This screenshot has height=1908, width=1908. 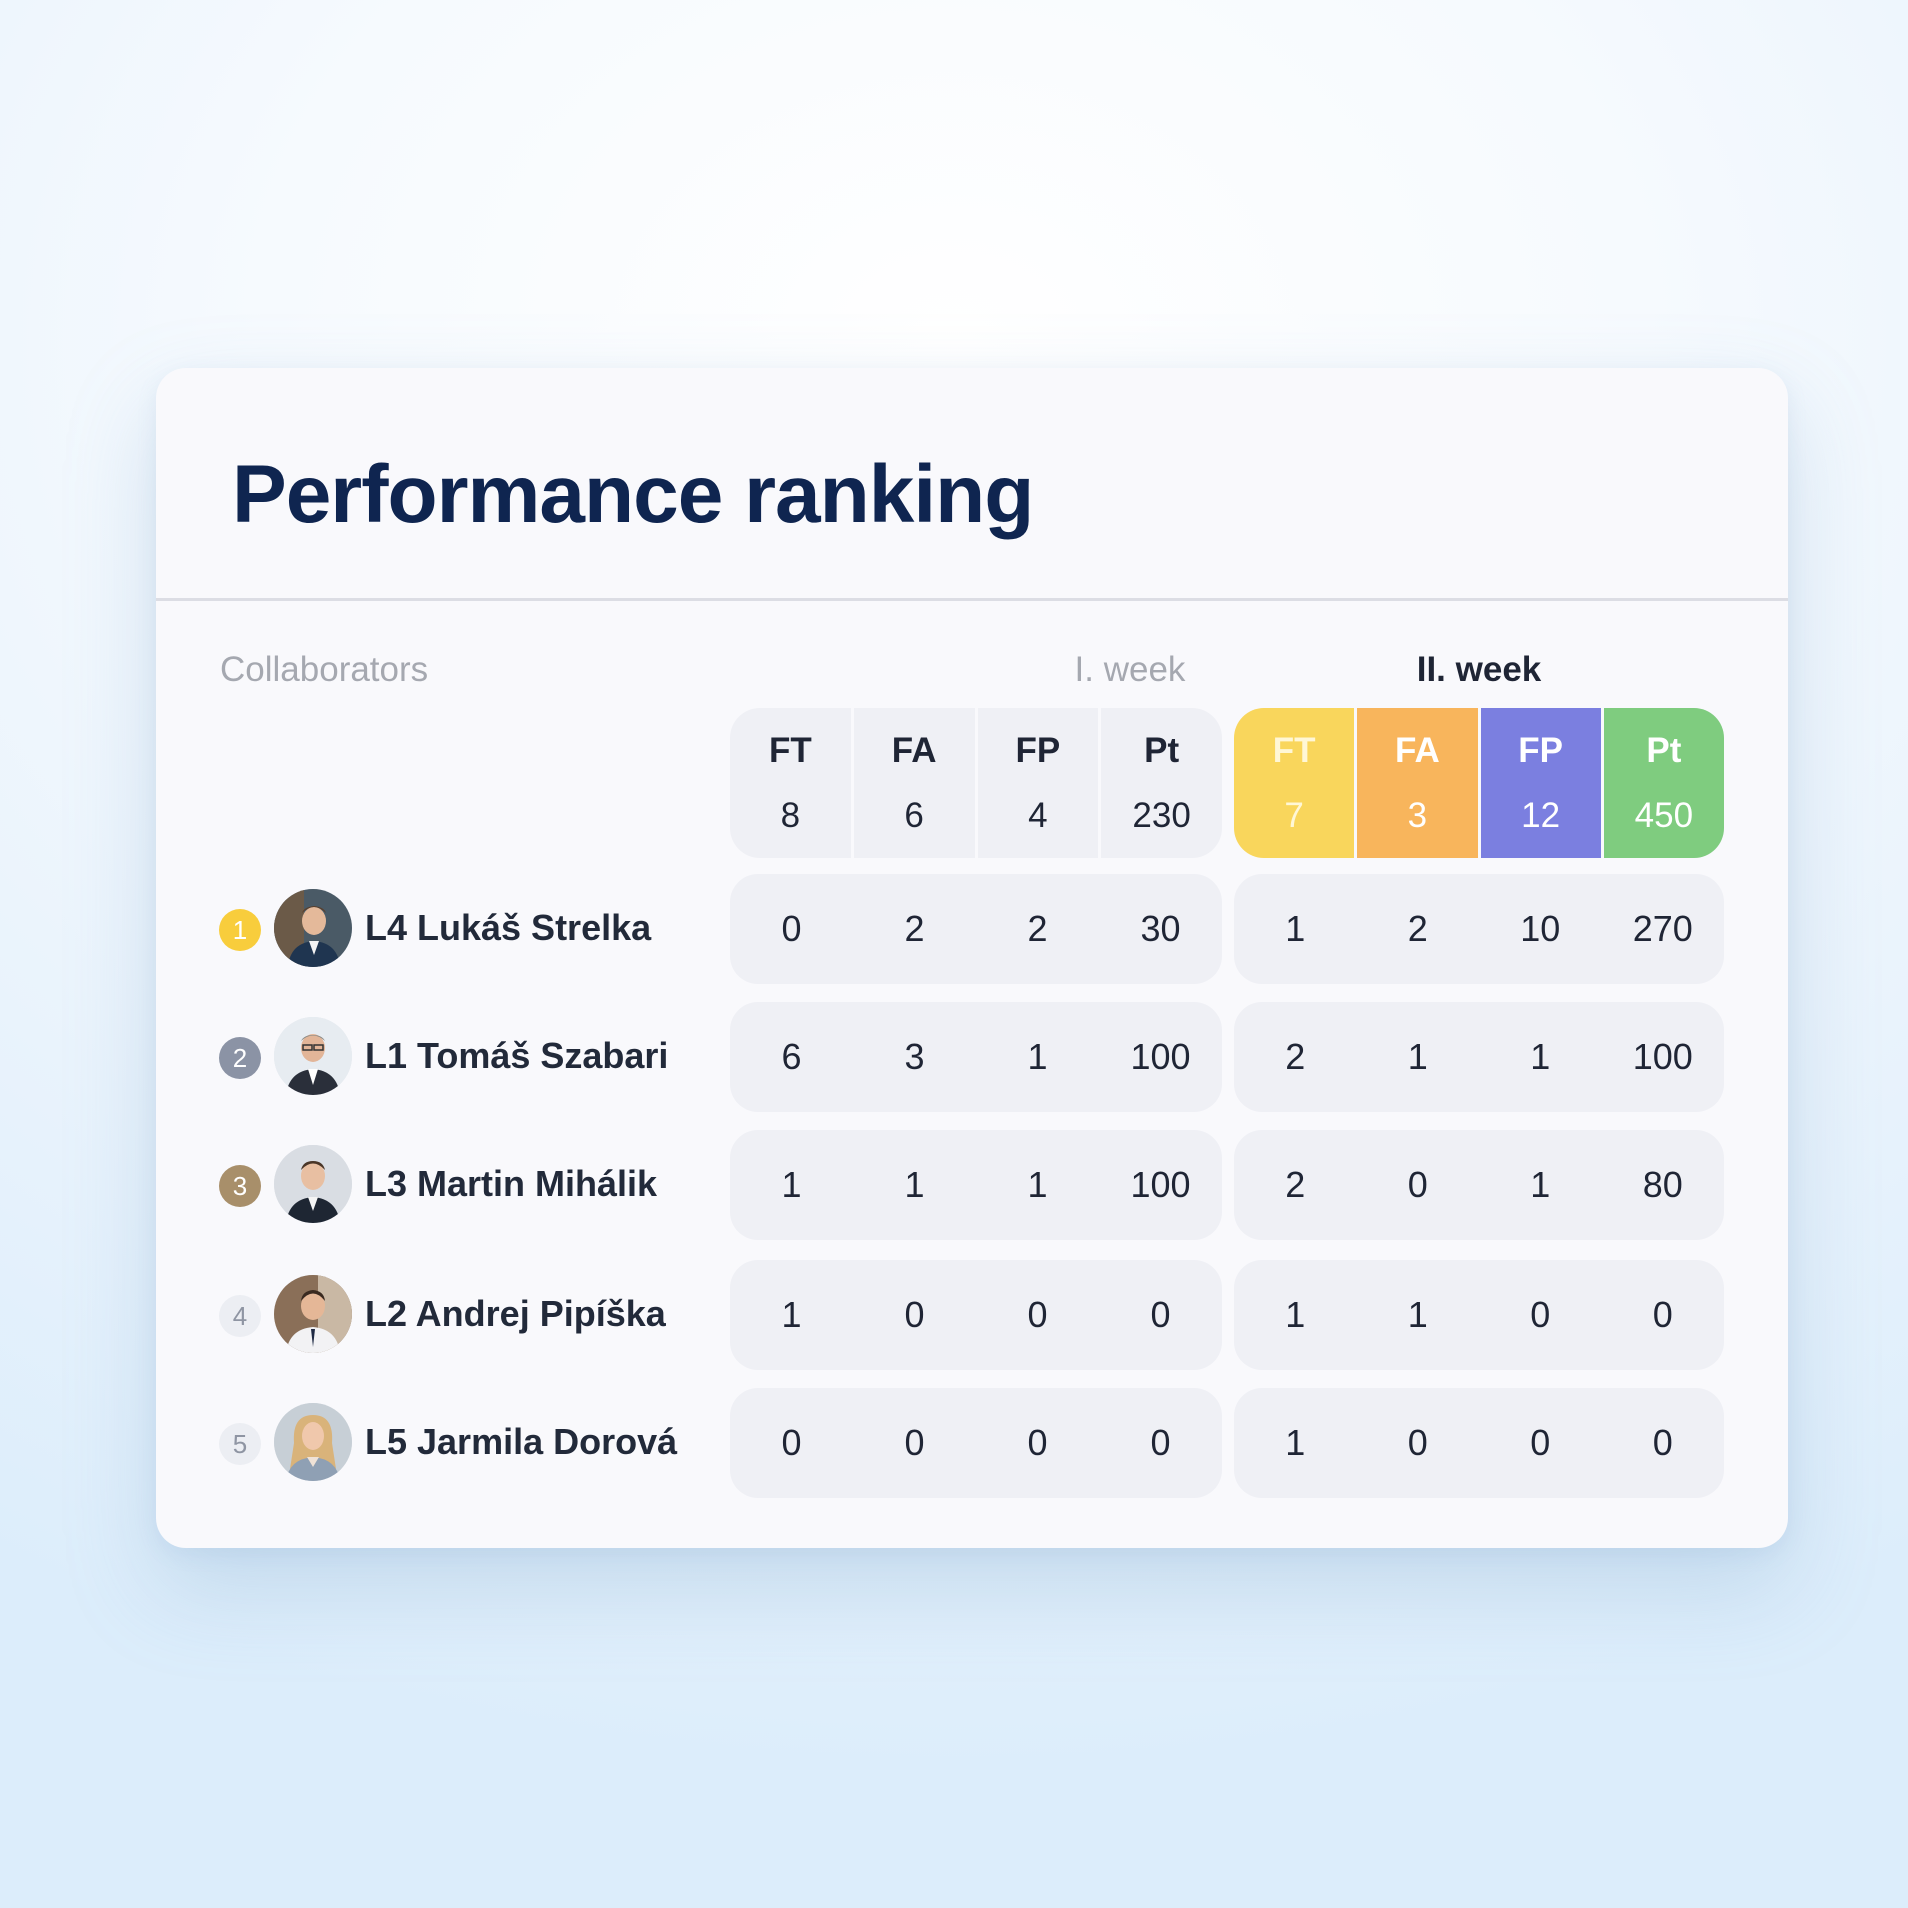 I want to click on collaborator-name: L5 Jarmila Dorová, so click(x=521, y=1441).